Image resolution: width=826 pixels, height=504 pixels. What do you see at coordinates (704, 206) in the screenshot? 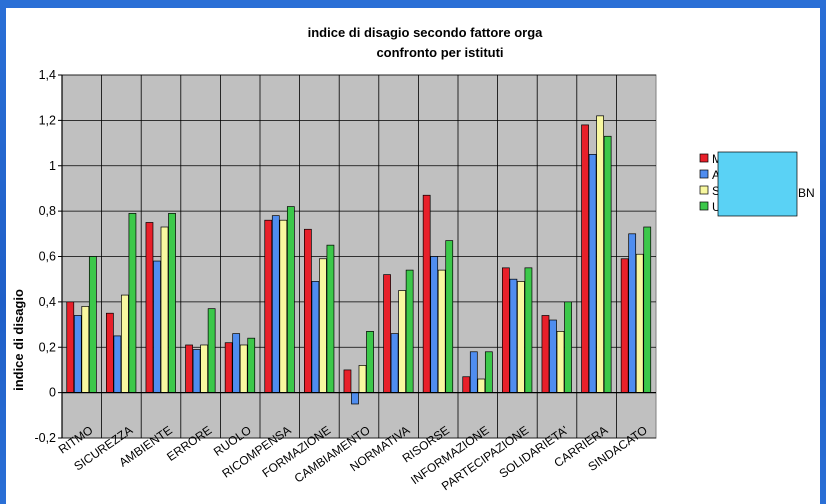
I see `legend-swatch-U` at bounding box center [704, 206].